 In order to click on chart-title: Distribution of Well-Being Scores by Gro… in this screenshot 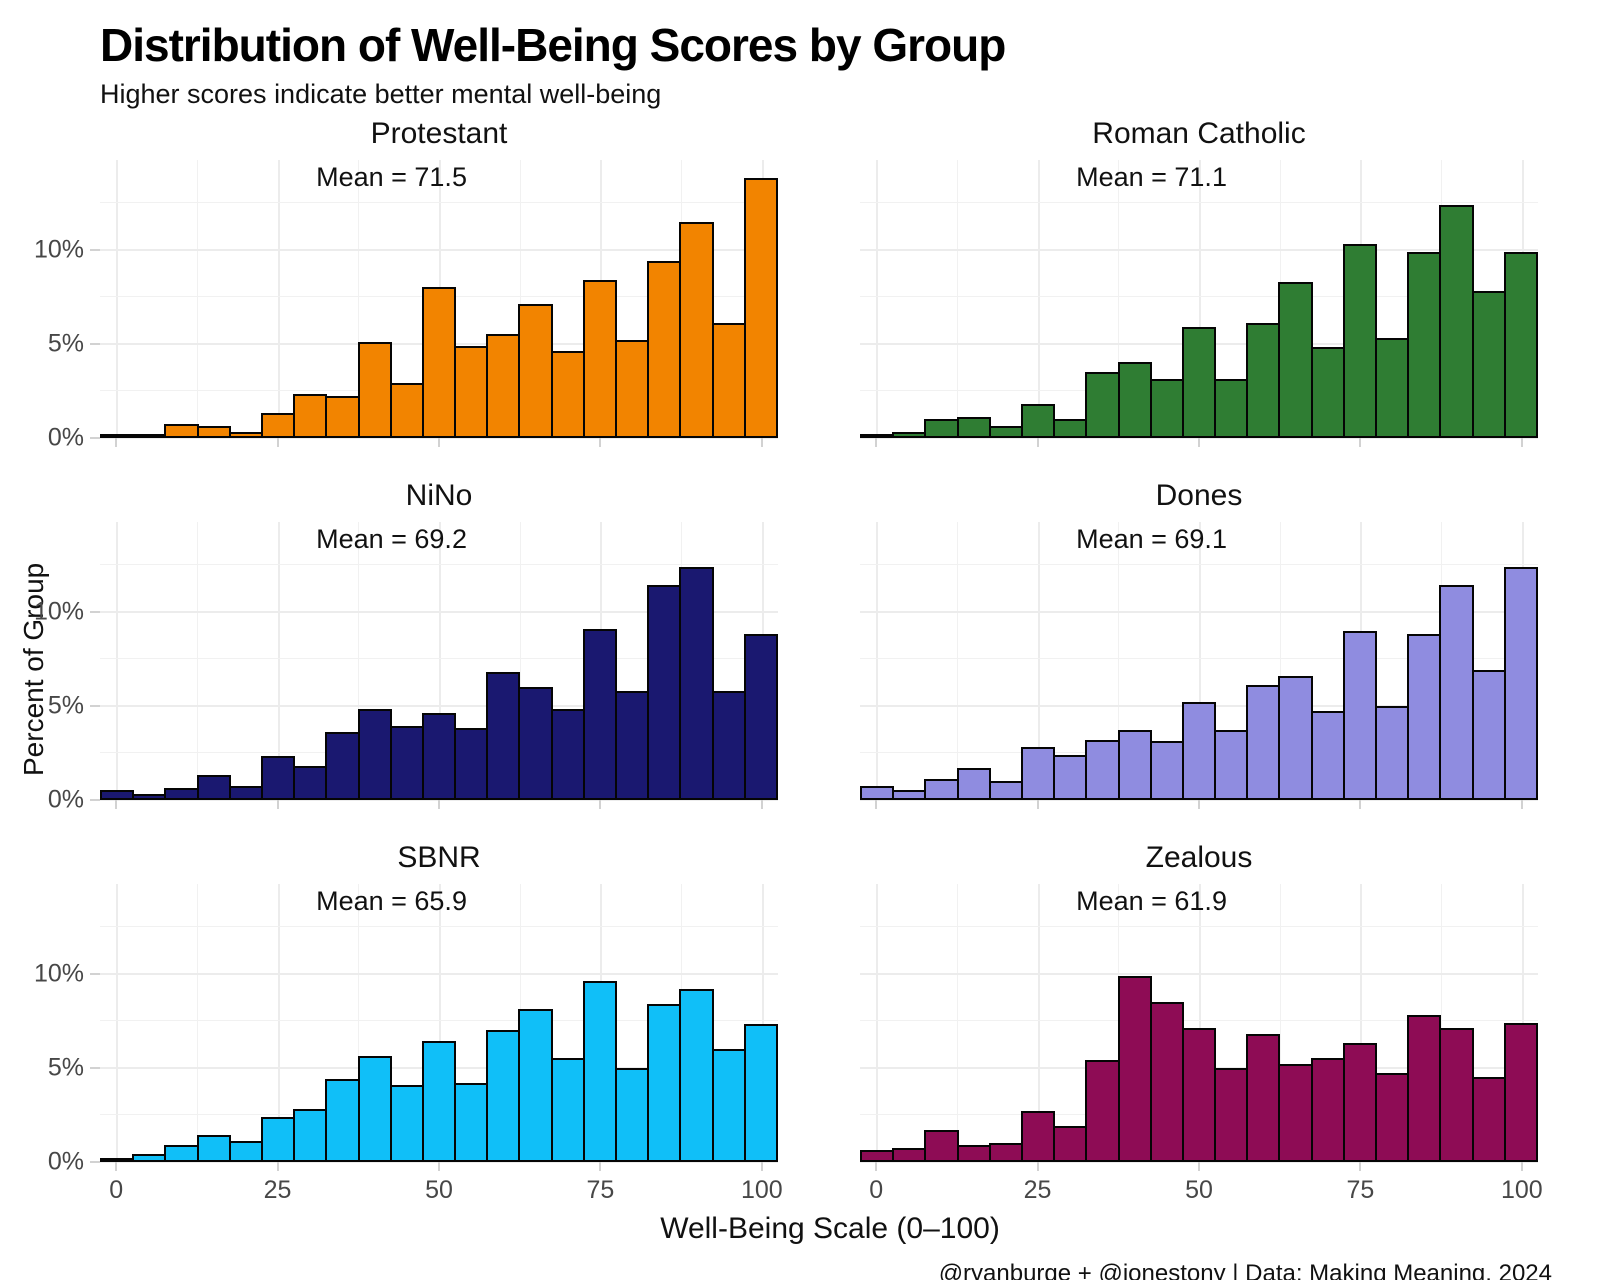, I will do `click(553, 45)`.